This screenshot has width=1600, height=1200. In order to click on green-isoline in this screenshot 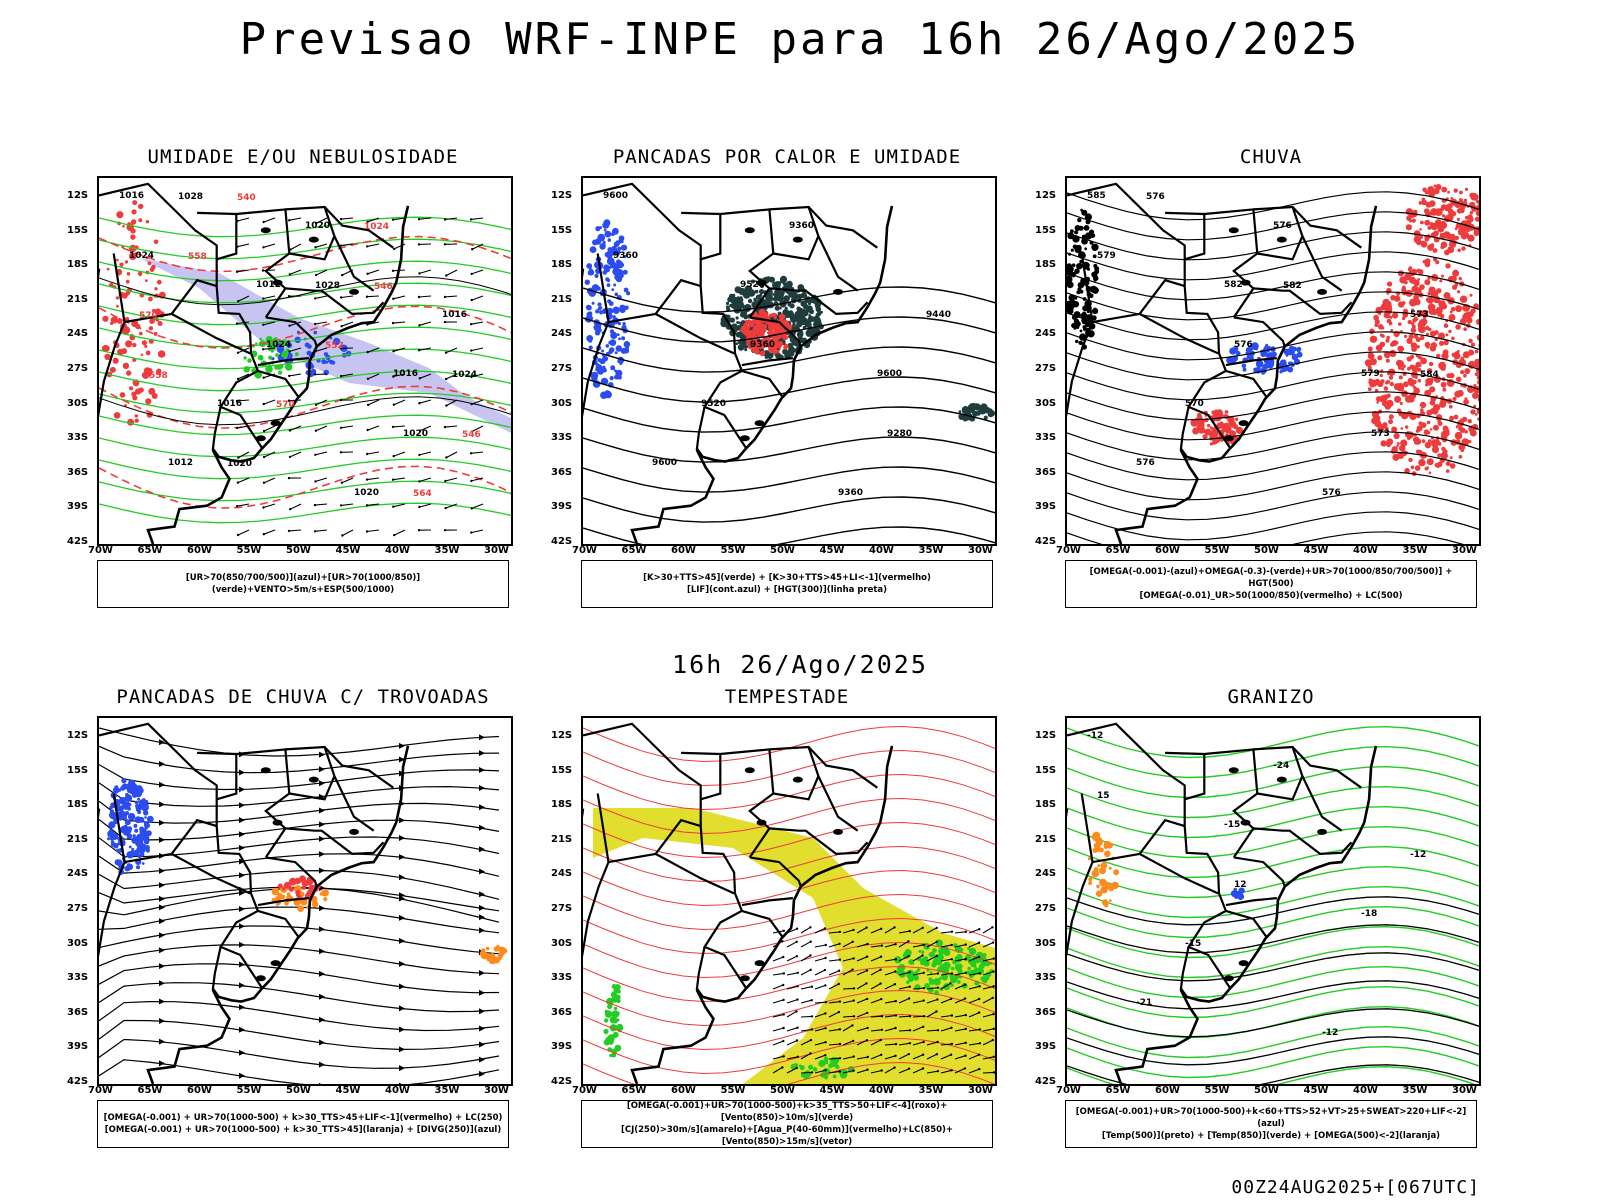, I will do `click(305, 491)`.